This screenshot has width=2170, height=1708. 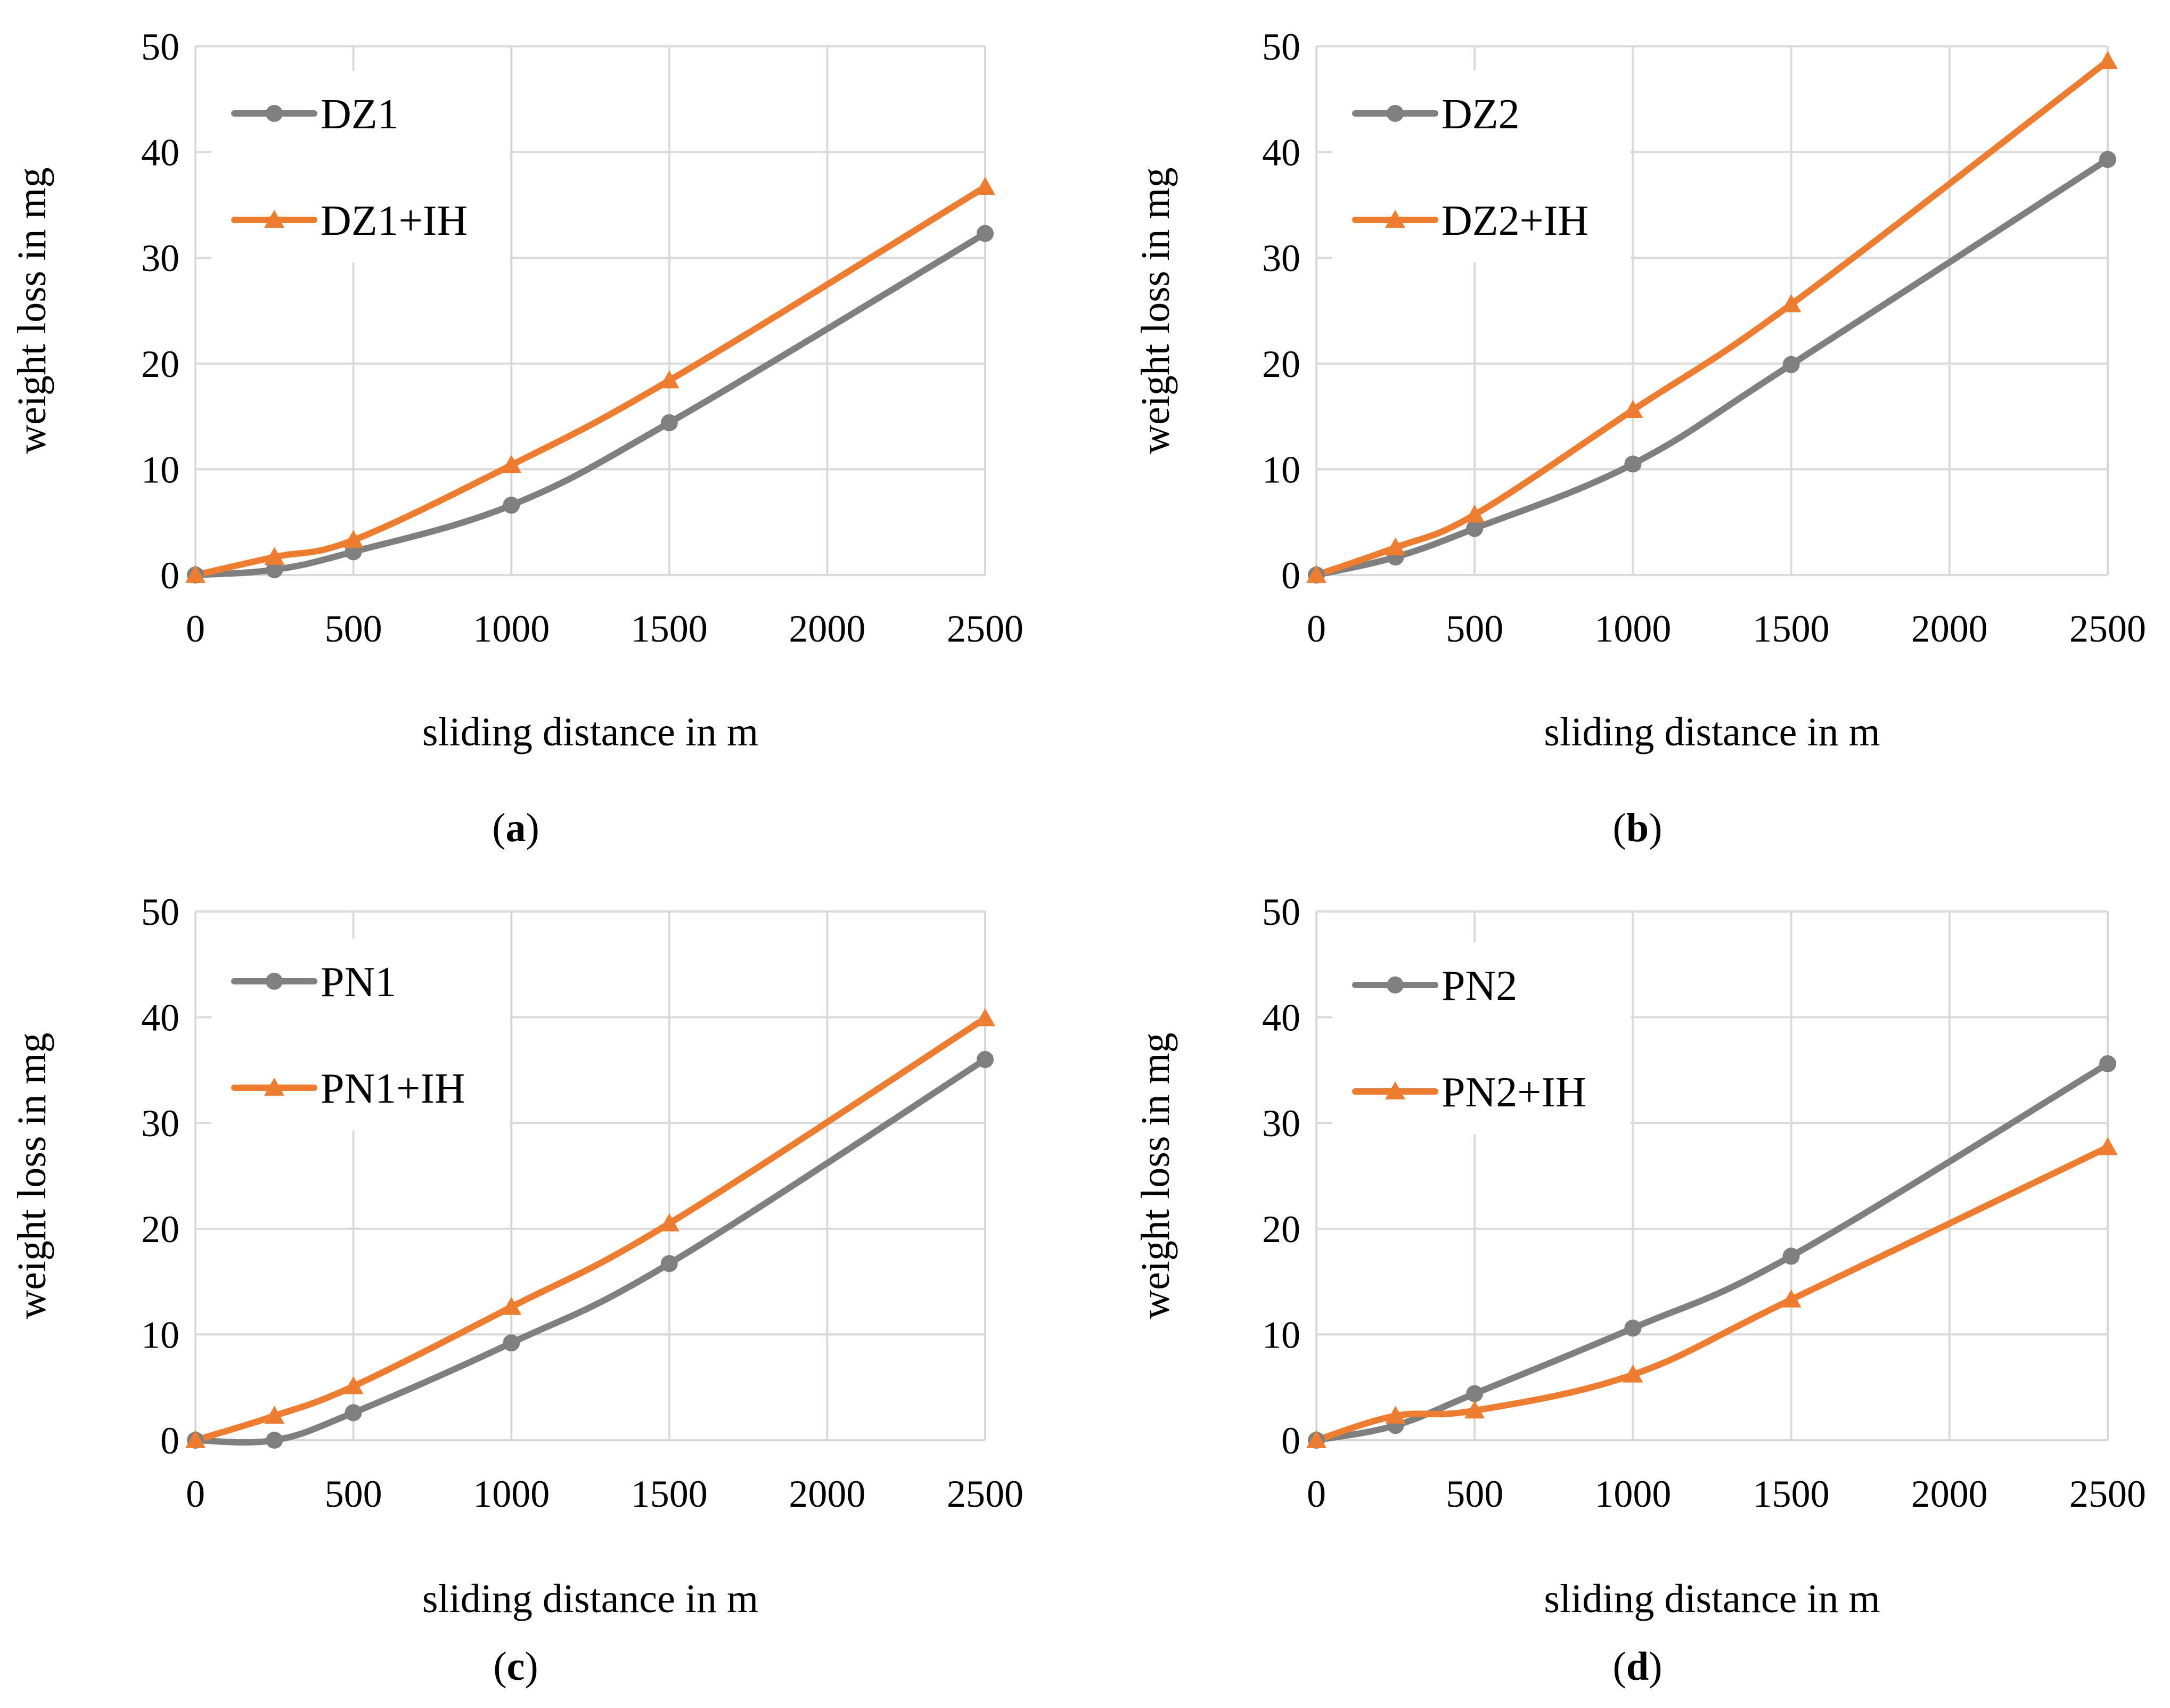 What do you see at coordinates (1479, 986) in the screenshot?
I see `legend-label: PN2` at bounding box center [1479, 986].